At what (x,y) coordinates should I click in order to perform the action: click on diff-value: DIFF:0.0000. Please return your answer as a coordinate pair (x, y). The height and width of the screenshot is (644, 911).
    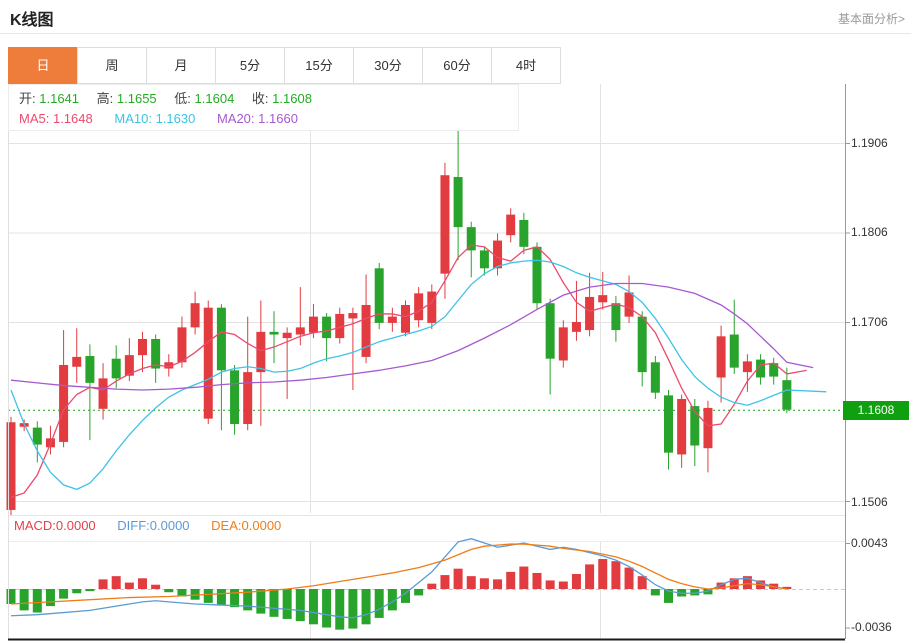
    Looking at the image, I should click on (153, 525).